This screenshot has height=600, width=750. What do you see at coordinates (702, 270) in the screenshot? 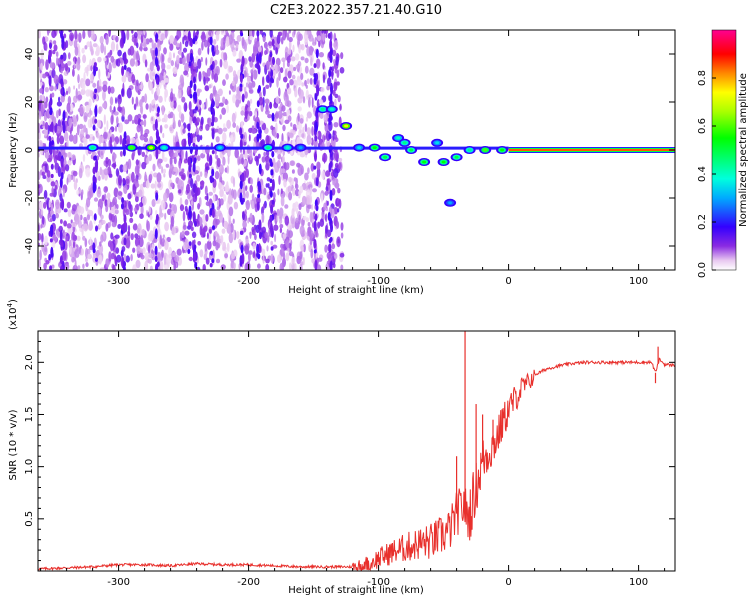
I see `colorbar-tick-label: 0.0` at bounding box center [702, 270].